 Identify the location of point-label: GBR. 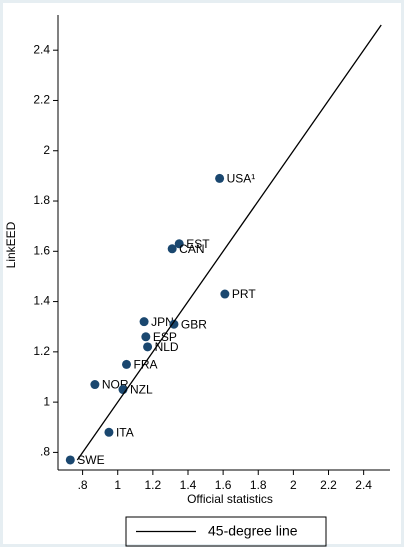
(194, 324).